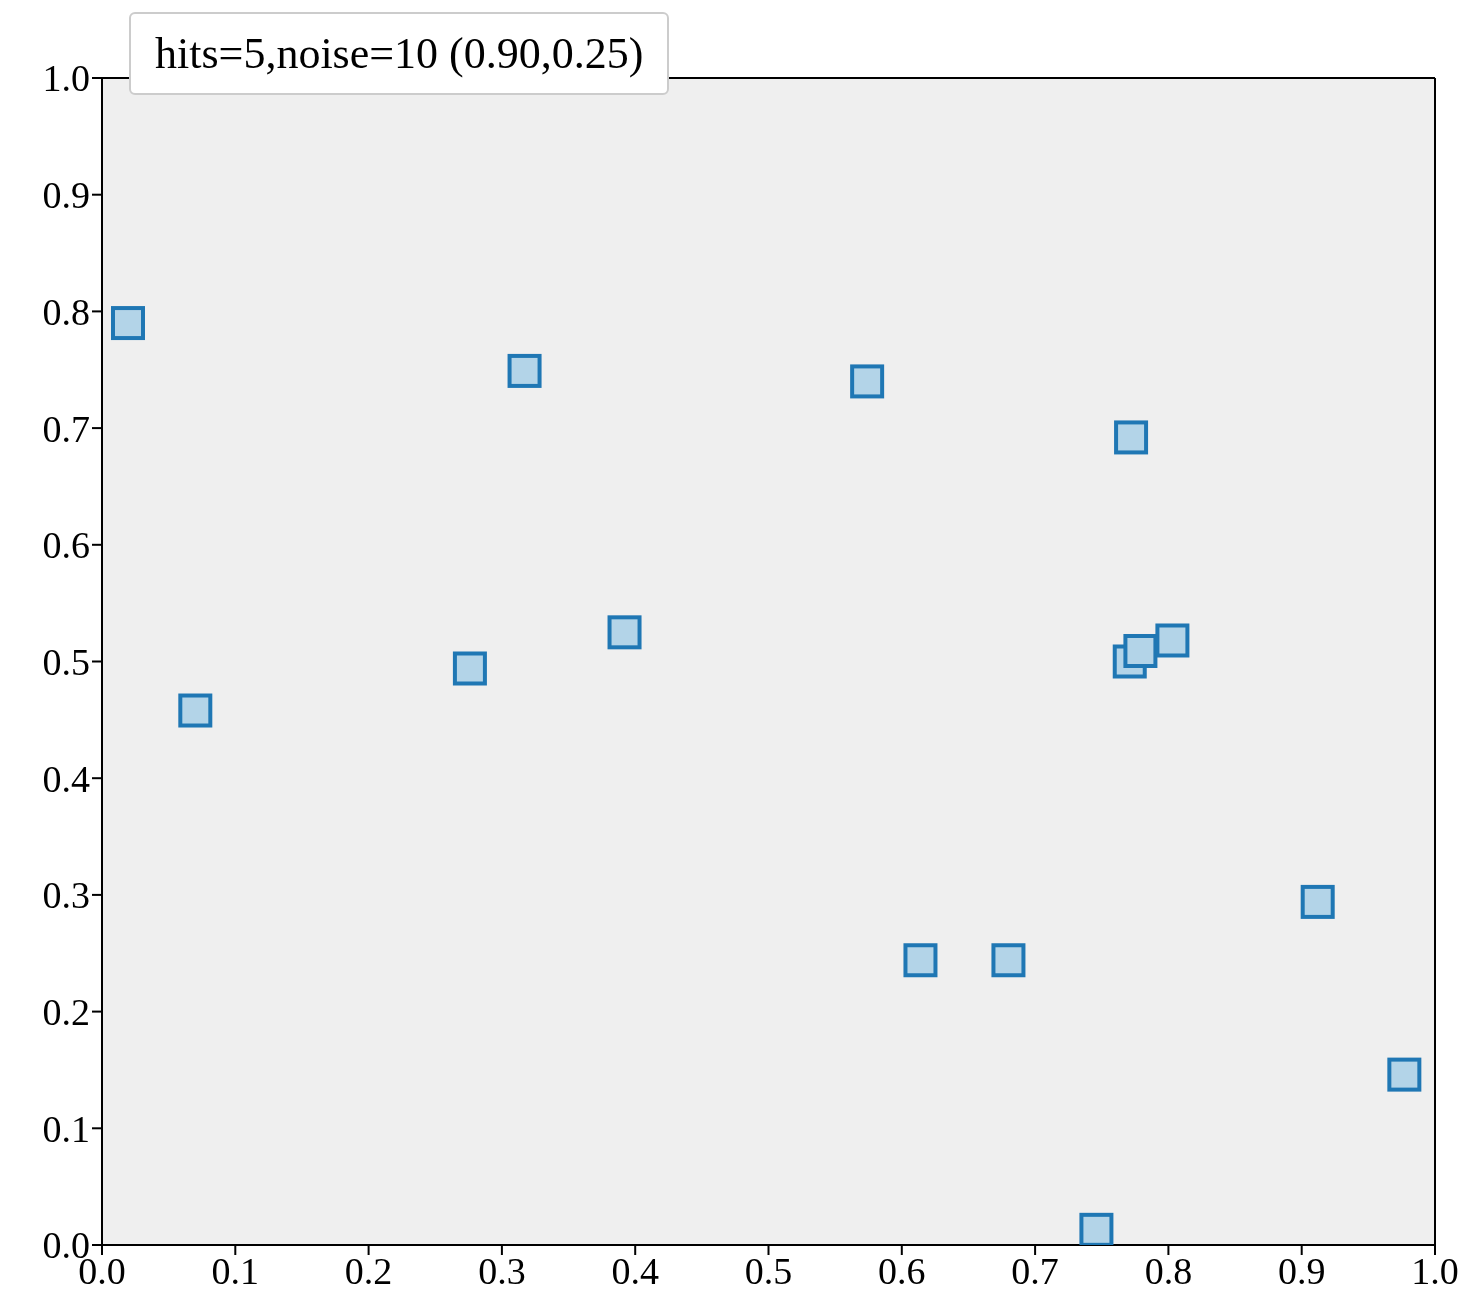 This screenshot has height=1306, width=1470. What do you see at coordinates (768, 1270) in the screenshot?
I see `x-tick-label: 0.5` at bounding box center [768, 1270].